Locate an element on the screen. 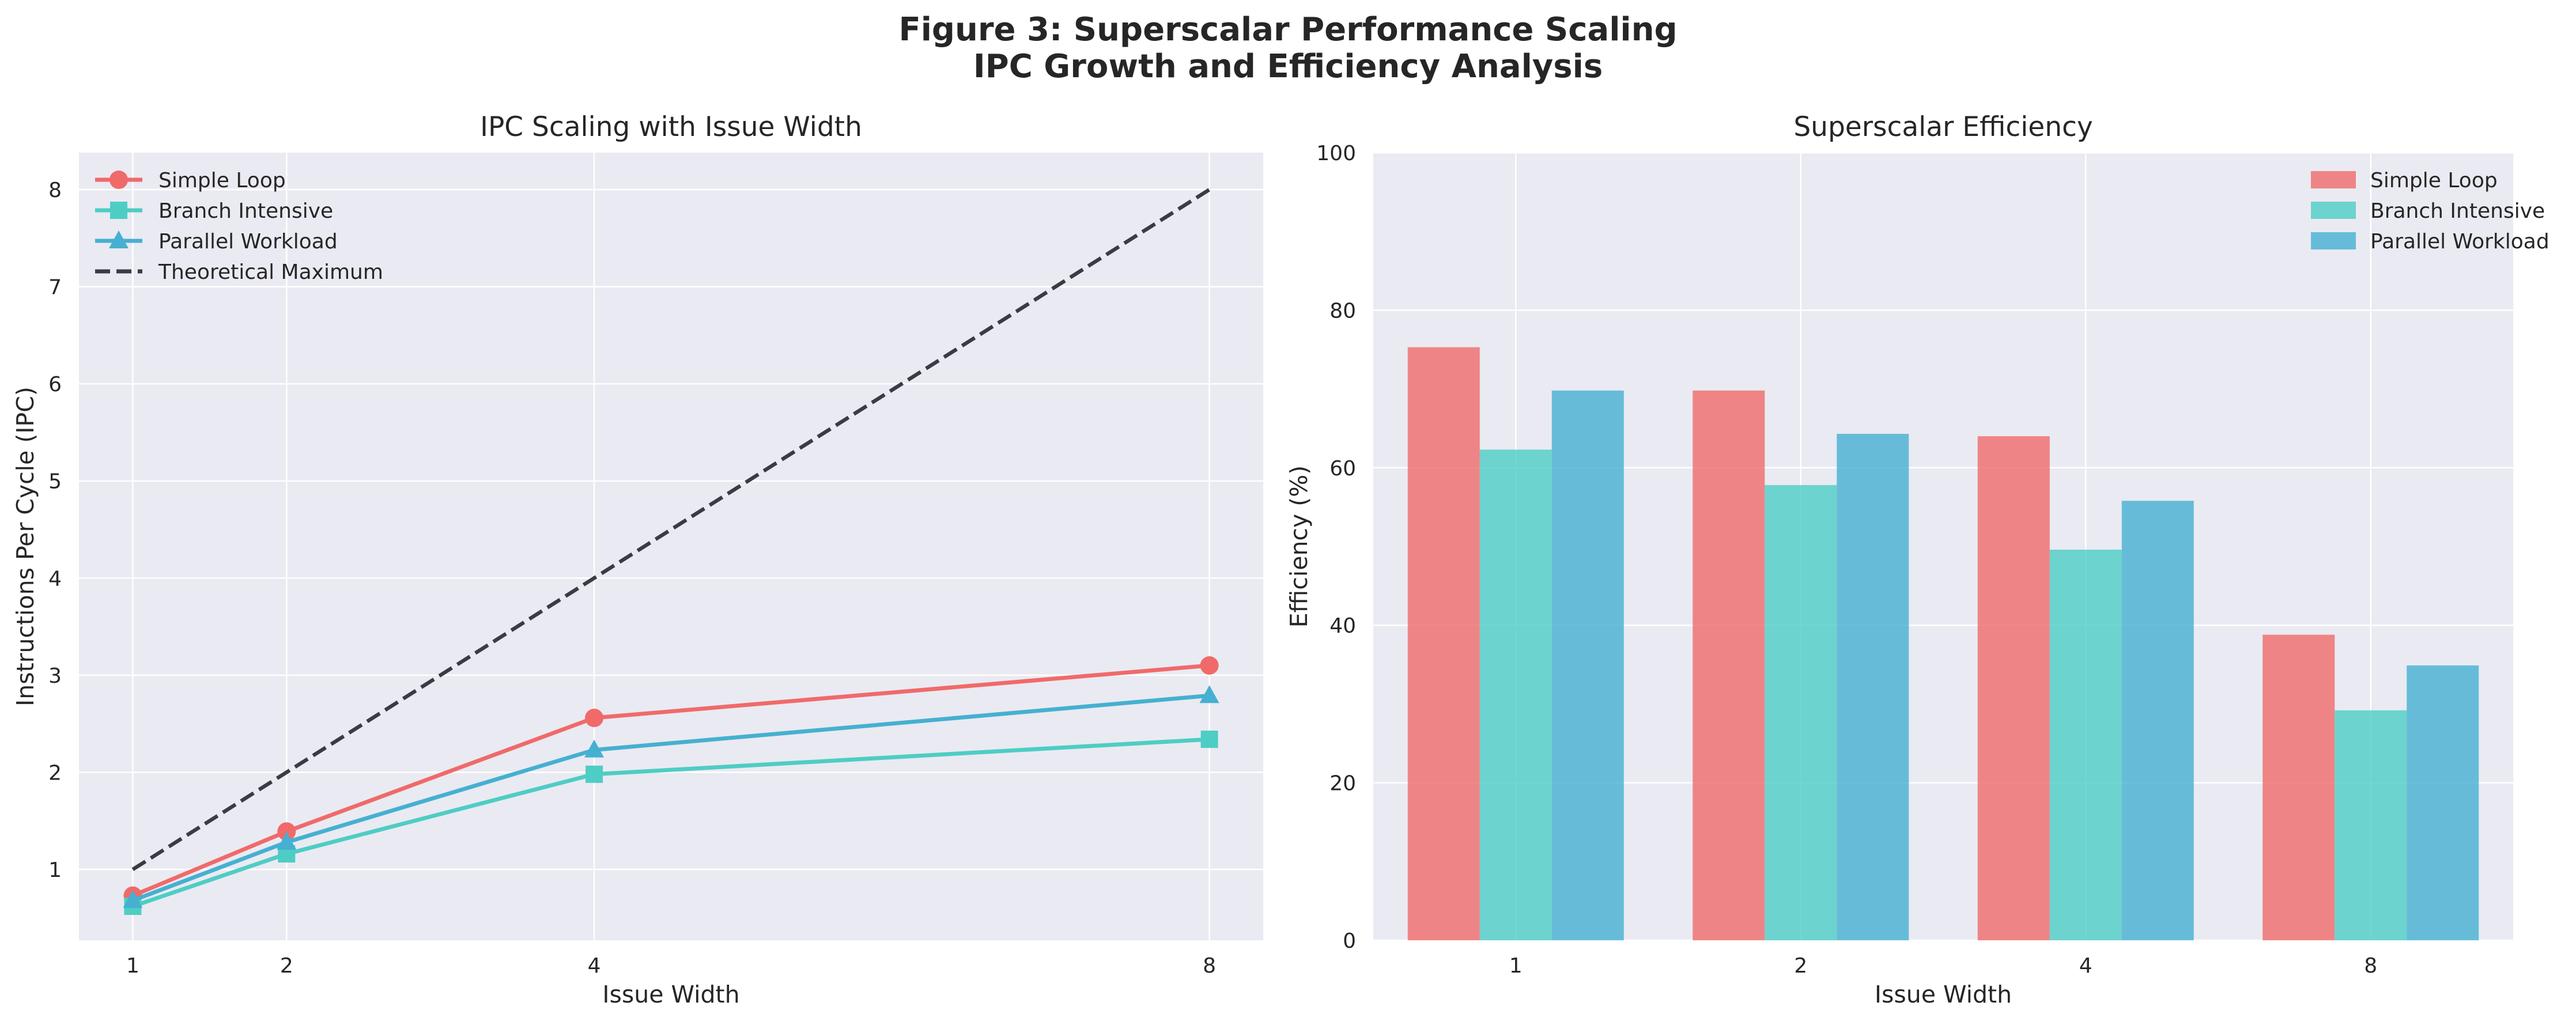  y-axis-label: Instructions Per Cycle (IPC) is located at coordinates (25, 546).